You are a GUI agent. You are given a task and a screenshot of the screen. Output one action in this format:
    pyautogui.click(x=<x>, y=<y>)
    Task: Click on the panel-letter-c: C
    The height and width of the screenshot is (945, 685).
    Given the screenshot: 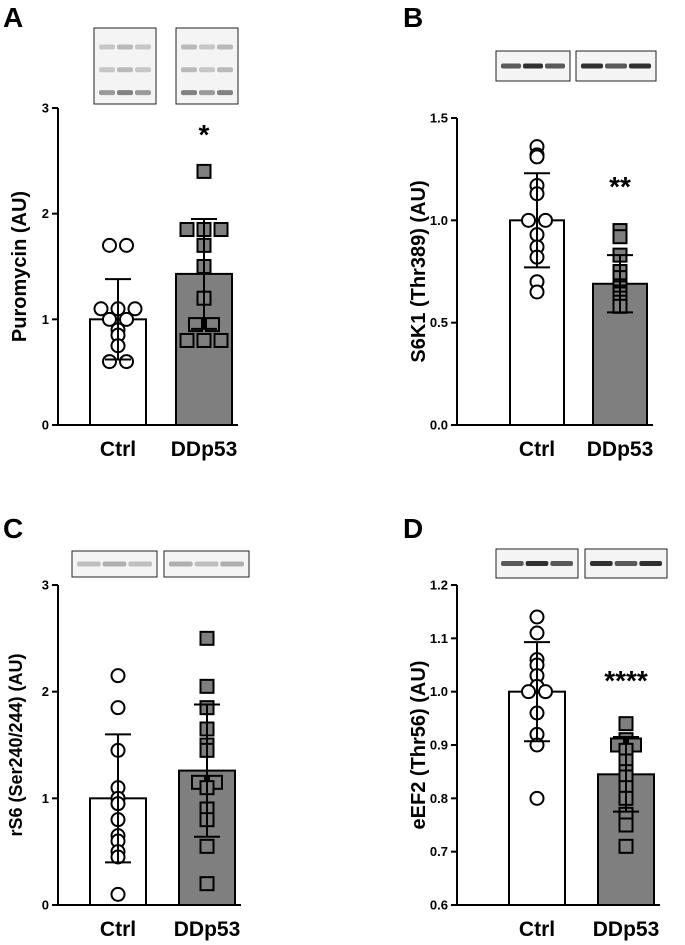 What is the action you would take?
    pyautogui.click(x=13, y=528)
    